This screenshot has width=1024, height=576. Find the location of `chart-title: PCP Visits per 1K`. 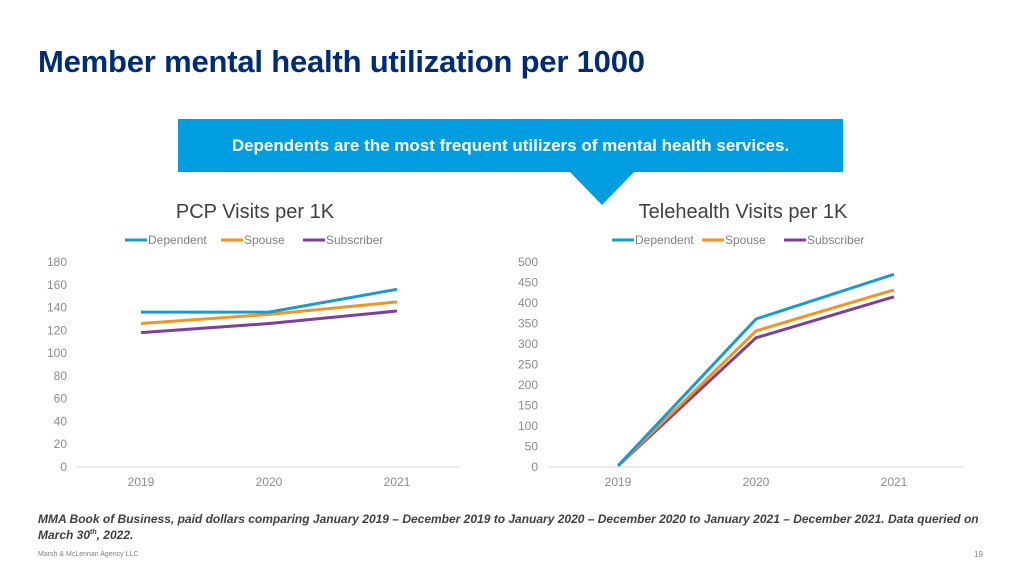

chart-title: PCP Visits per 1K is located at coordinates (255, 212).